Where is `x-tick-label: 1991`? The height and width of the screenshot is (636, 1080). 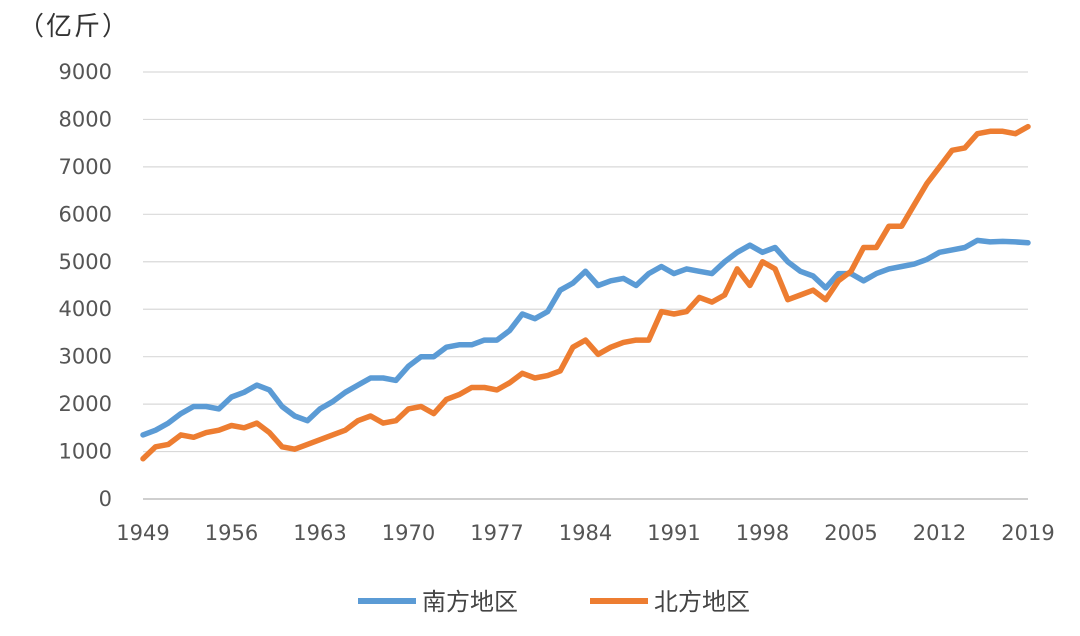
x-tick-label: 1991 is located at coordinates (673, 533).